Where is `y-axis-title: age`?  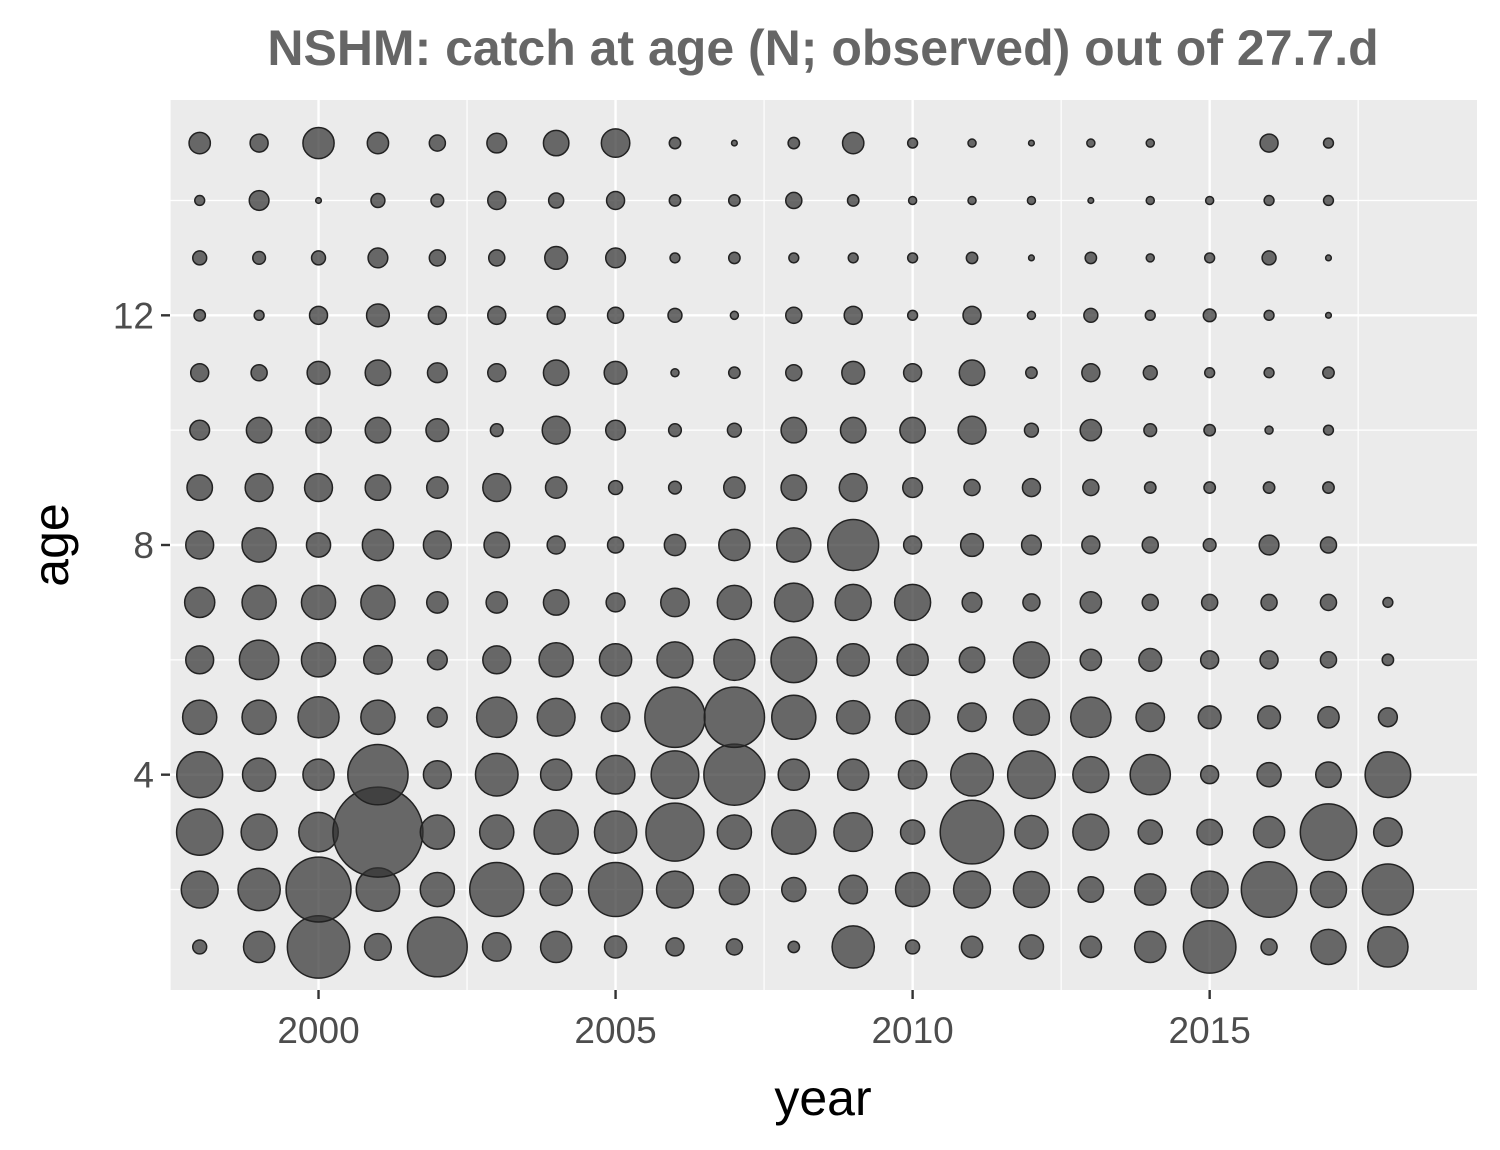 y-axis-title: age is located at coordinates (51, 544).